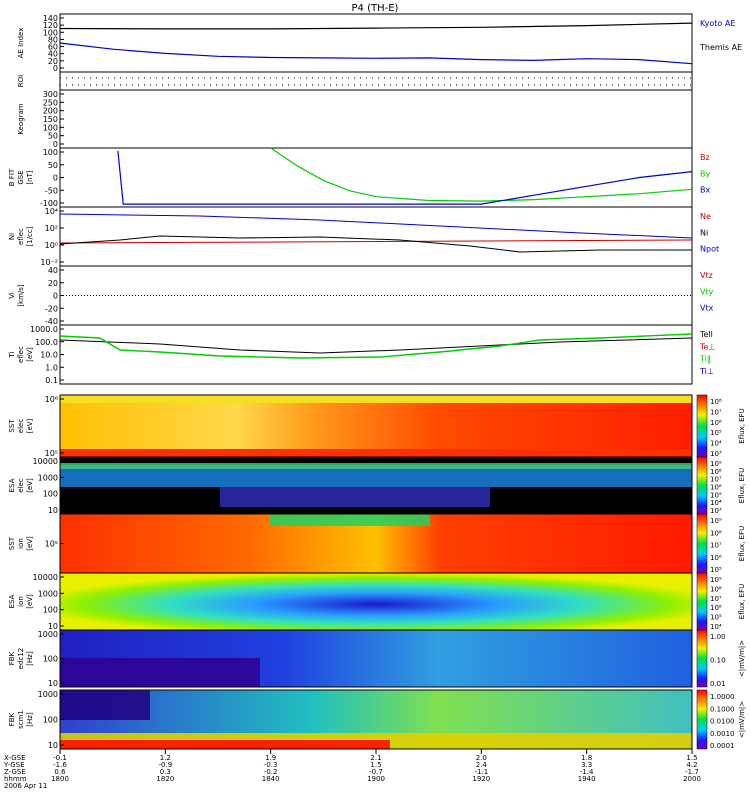 Image resolution: width=750 pixels, height=800 pixels. I want to click on x-tick-label-y: 4.2, so click(691, 765).